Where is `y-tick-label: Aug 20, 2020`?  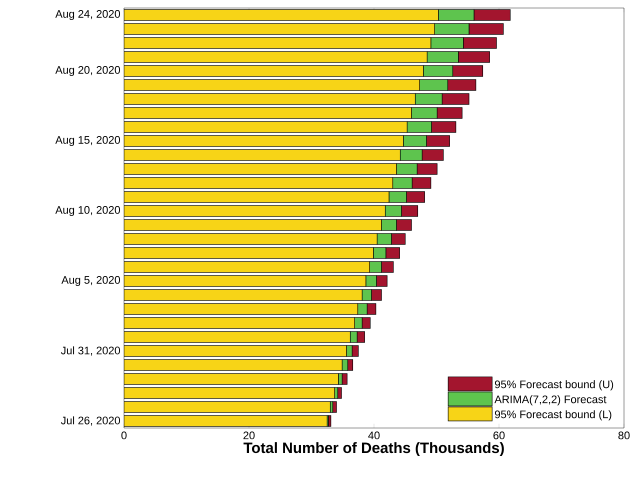
y-tick-label: Aug 20, 2020 is located at coordinates (87, 71).